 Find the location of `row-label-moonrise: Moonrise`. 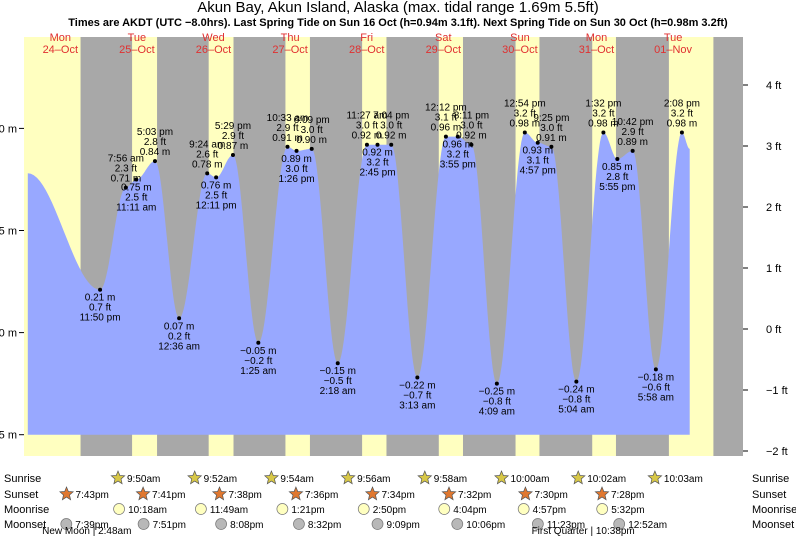

row-label-moonrise: Moonrise is located at coordinates (774, 510).